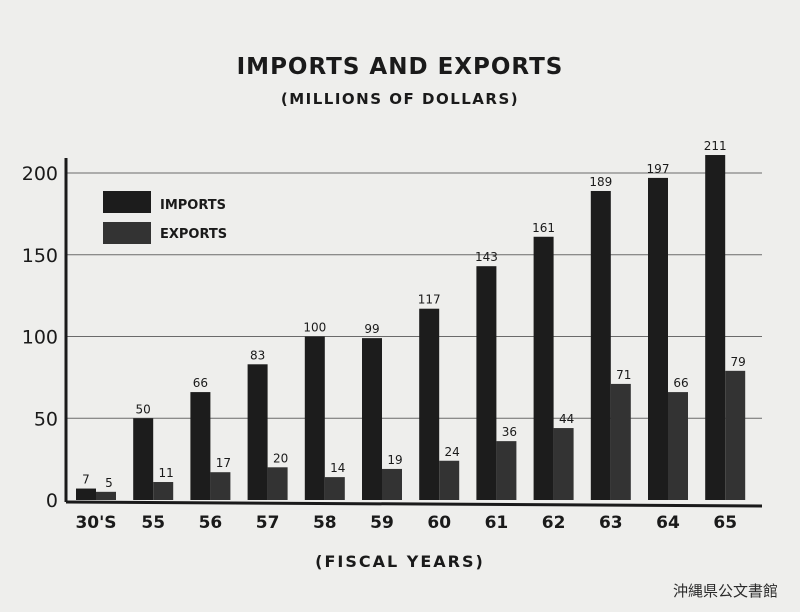  I want to click on data-label-exports: 79, so click(738, 362).